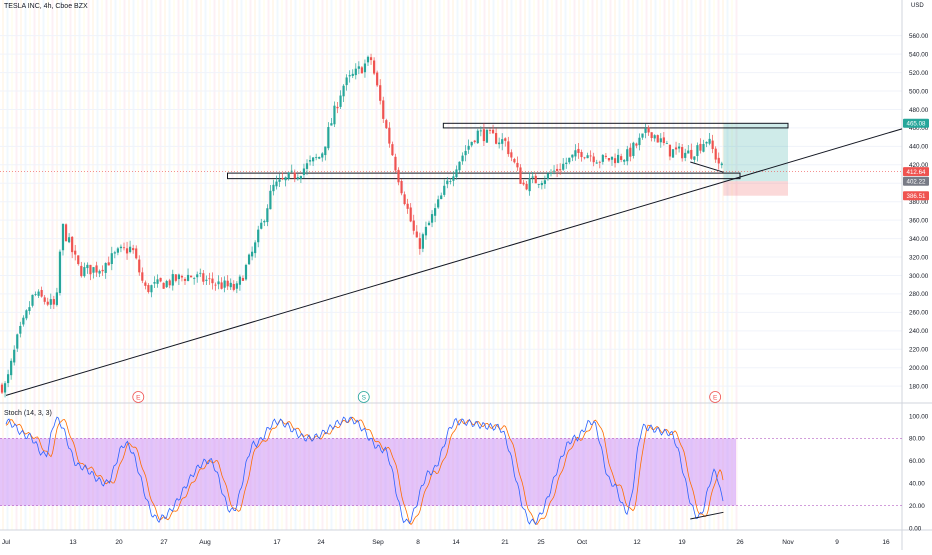 The image size is (932, 555). What do you see at coordinates (321, 542) in the screenshot?
I see `time-tick-label: 24` at bounding box center [321, 542].